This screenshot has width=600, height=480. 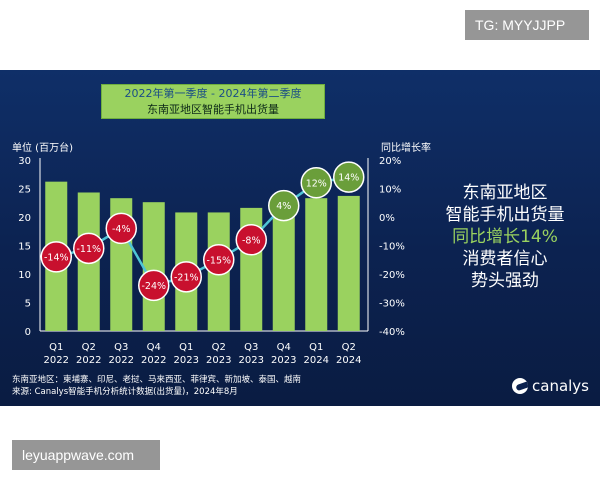 I want to click on chart-title-box: 2022年第一季度 - 2024年第二季度 东南亚地区智能手机出货量, so click(x=213, y=101).